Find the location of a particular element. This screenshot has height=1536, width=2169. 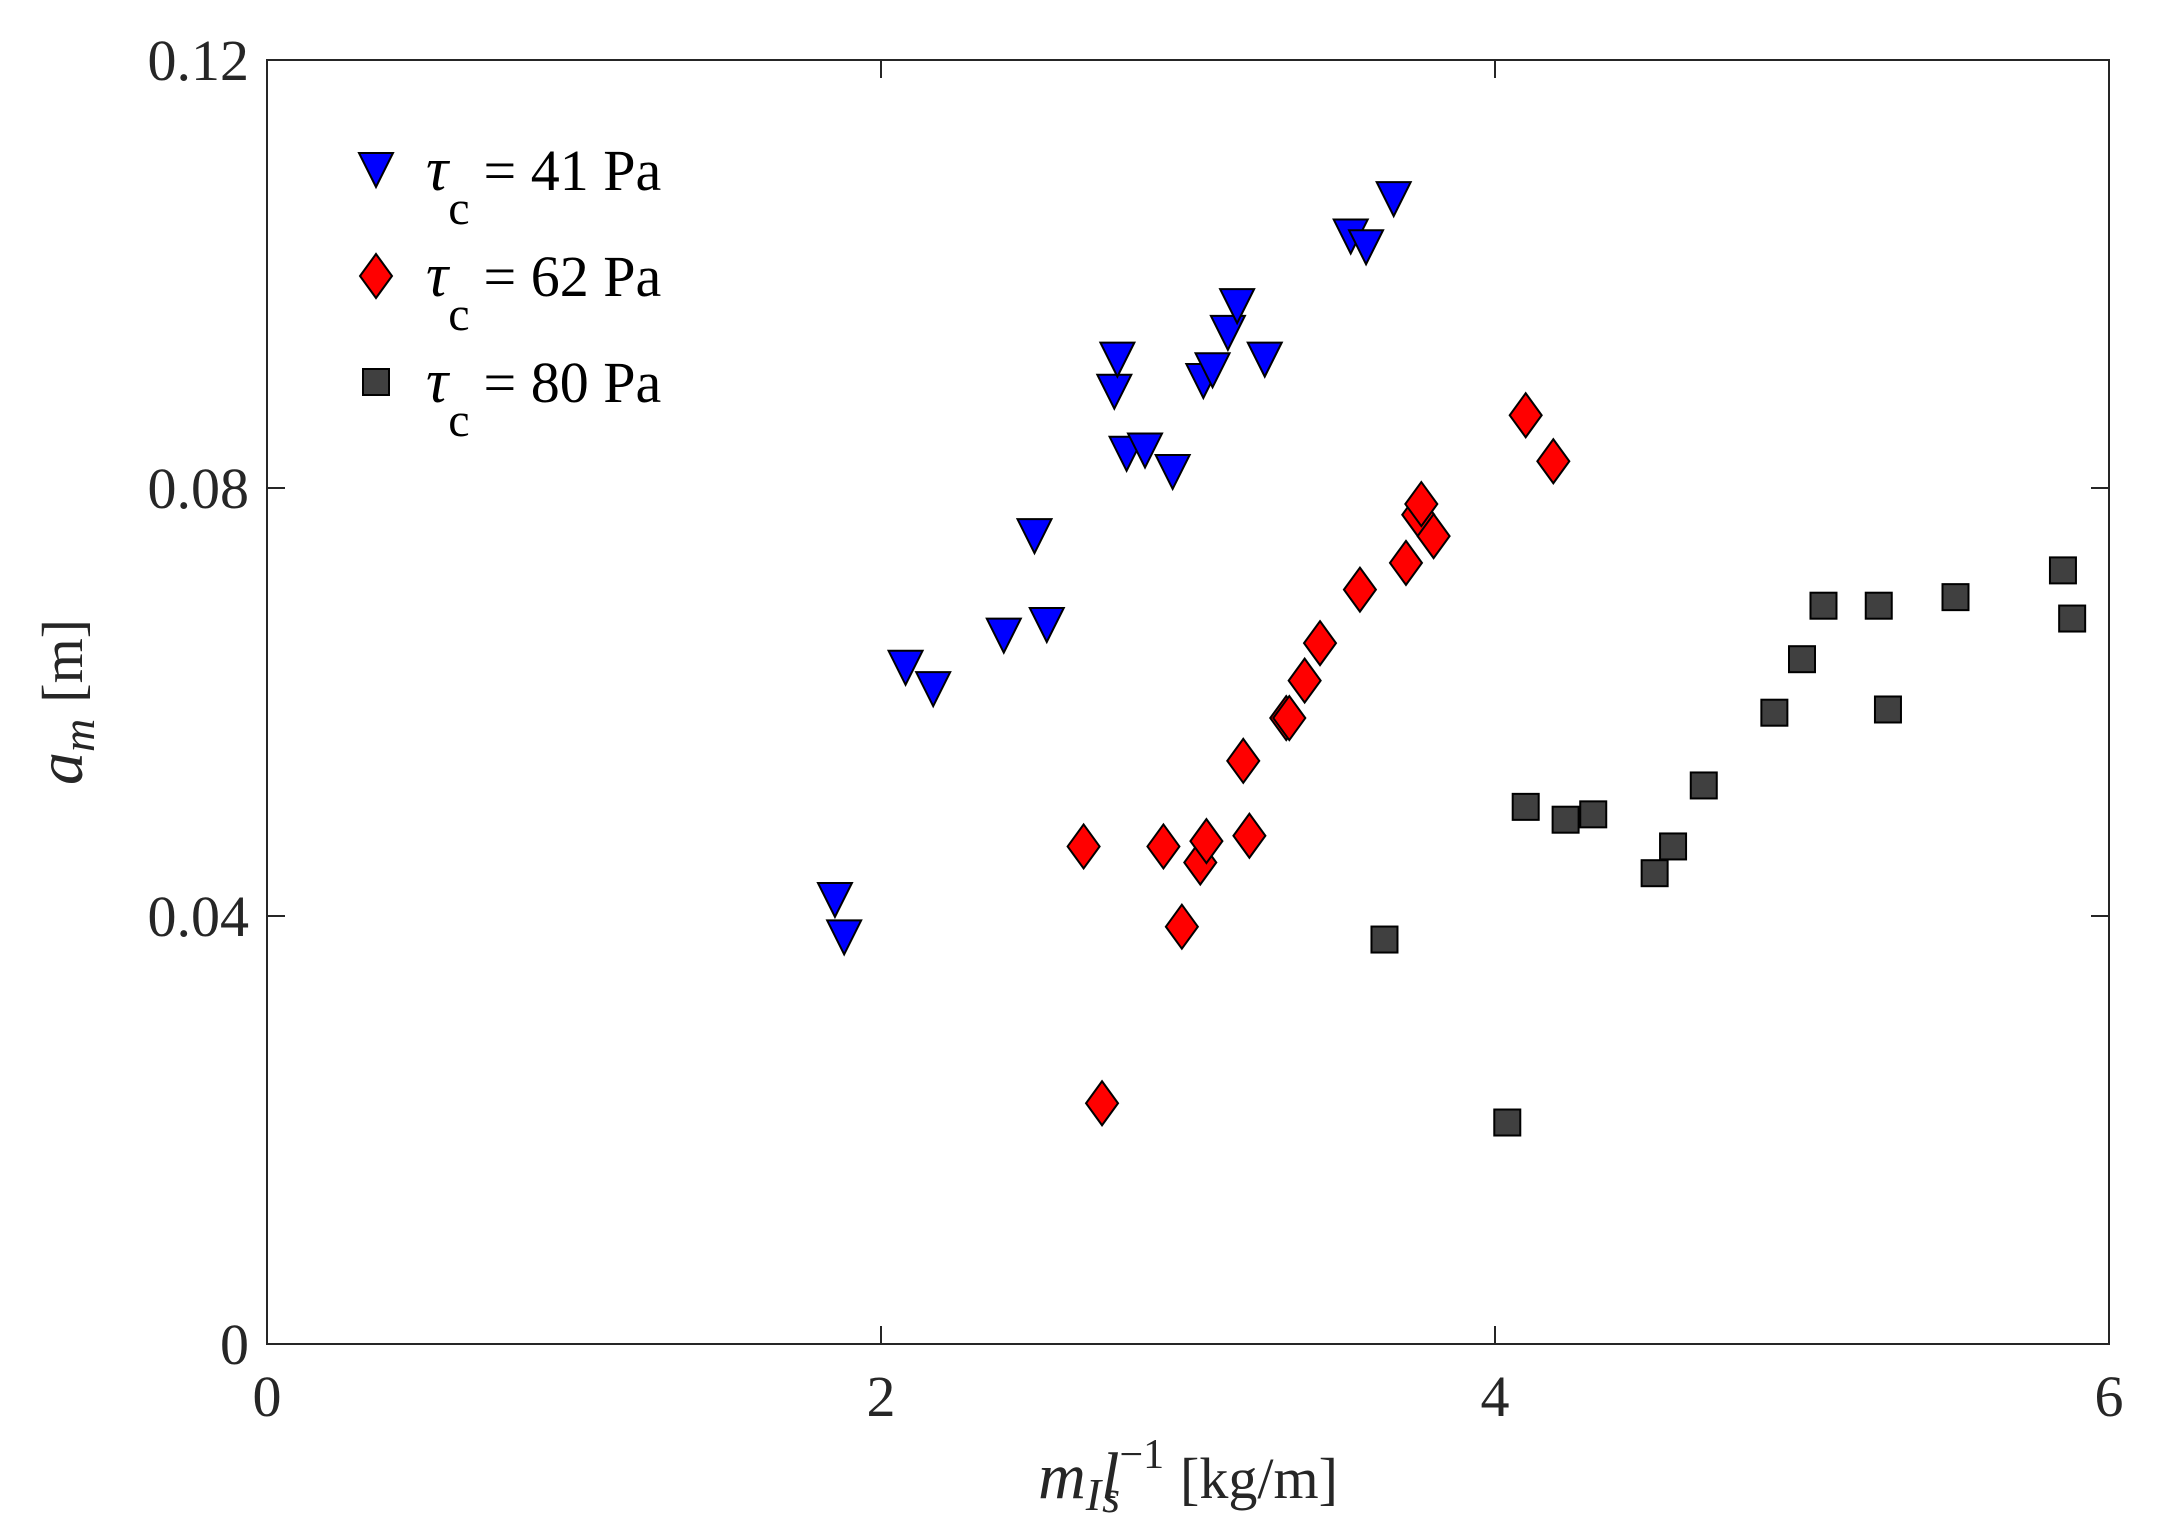

y-label-sub: m is located at coordinates (78, 735).